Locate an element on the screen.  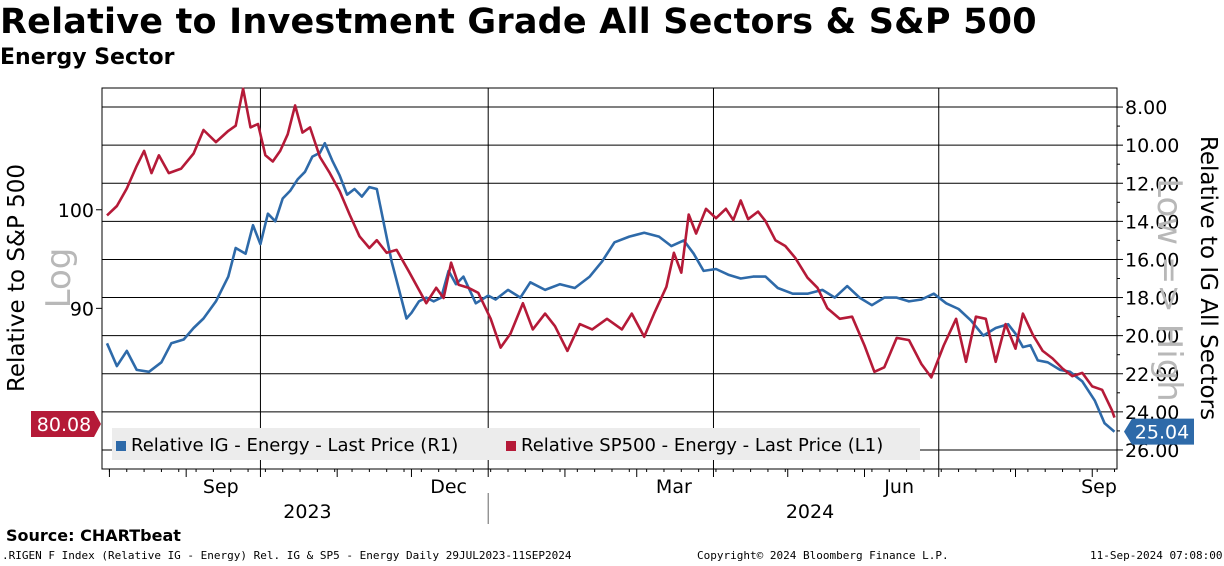
right-tick-label: 26.00 is located at coordinates (1152, 451).